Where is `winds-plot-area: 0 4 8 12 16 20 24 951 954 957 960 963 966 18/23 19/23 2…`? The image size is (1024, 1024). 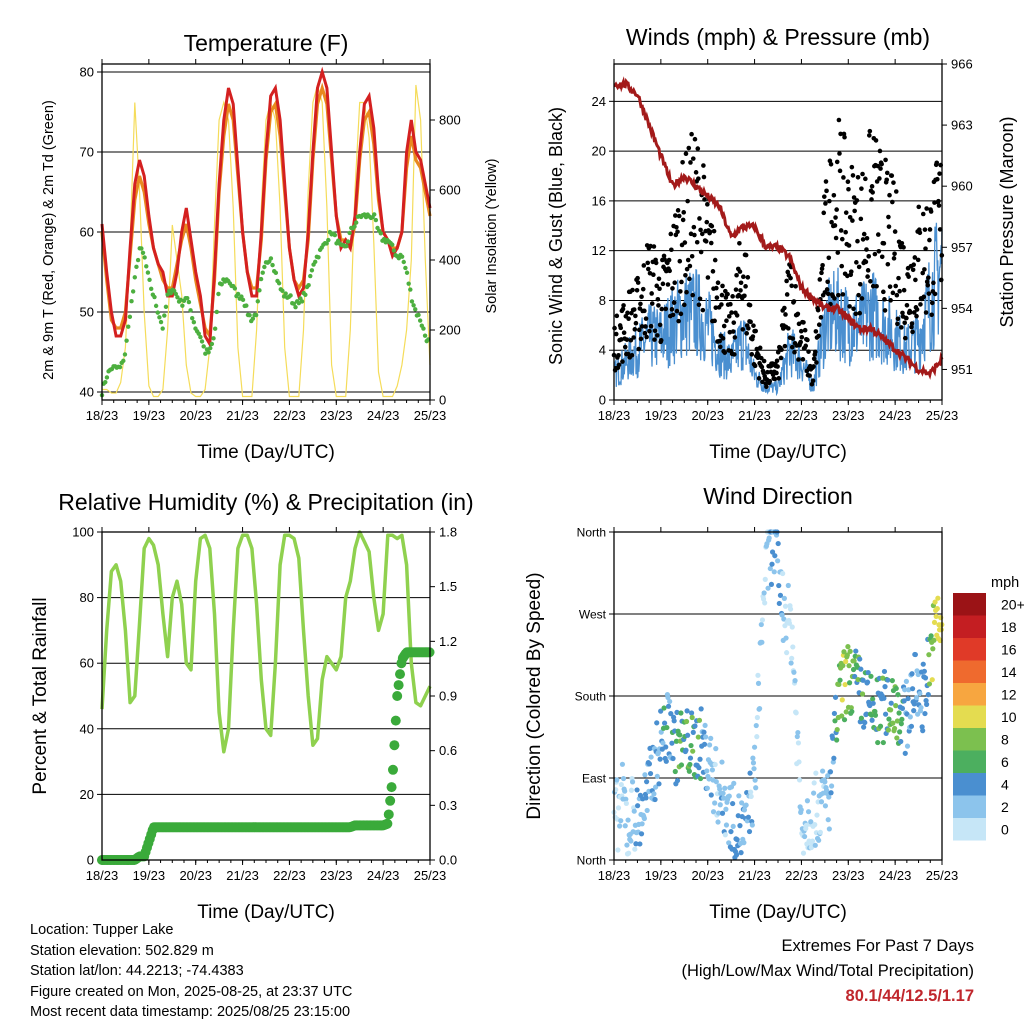 winds-plot-area: 0 4 8 12 16 20 24 951 954 957 960 963 966 18/23 19/23 2… is located at coordinates (782, 240).